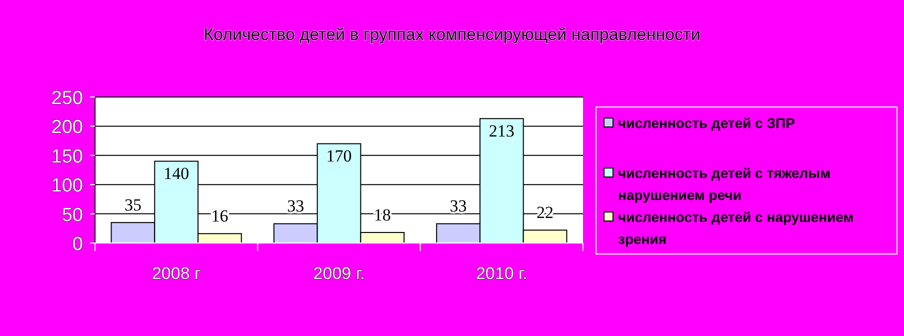  I want to click on y-tick-label: 50, so click(72, 215).